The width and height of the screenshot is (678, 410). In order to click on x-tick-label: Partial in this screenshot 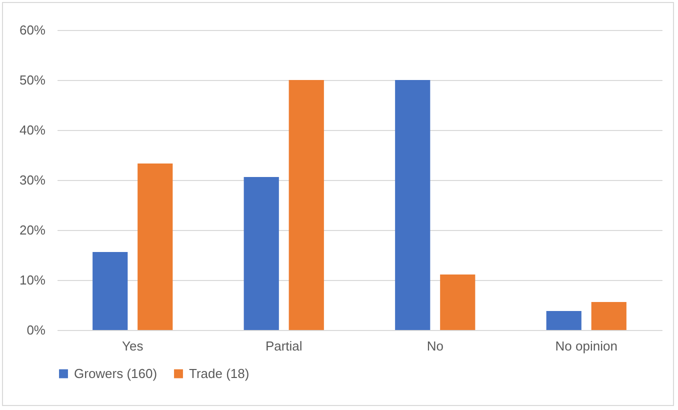, I will do `click(283, 346)`.